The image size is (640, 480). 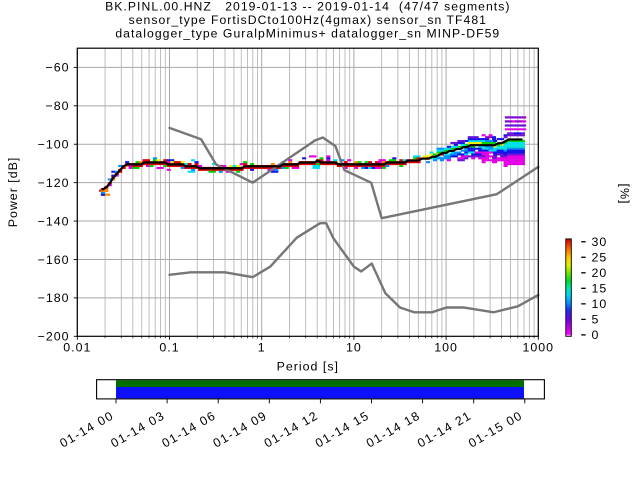 What do you see at coordinates (77, 348) in the screenshot?
I see `svg-text: 0.01` at bounding box center [77, 348].